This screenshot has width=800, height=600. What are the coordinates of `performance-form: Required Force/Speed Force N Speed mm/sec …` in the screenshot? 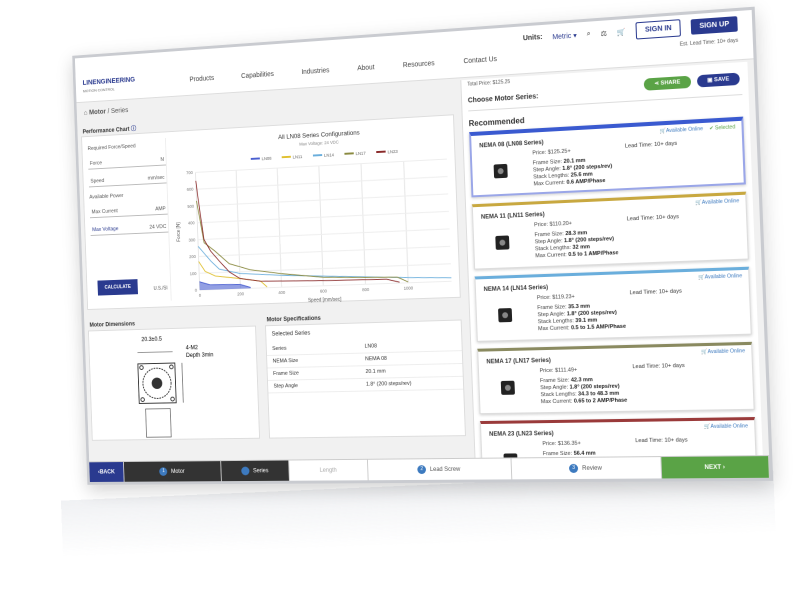 It's located at (129, 221).